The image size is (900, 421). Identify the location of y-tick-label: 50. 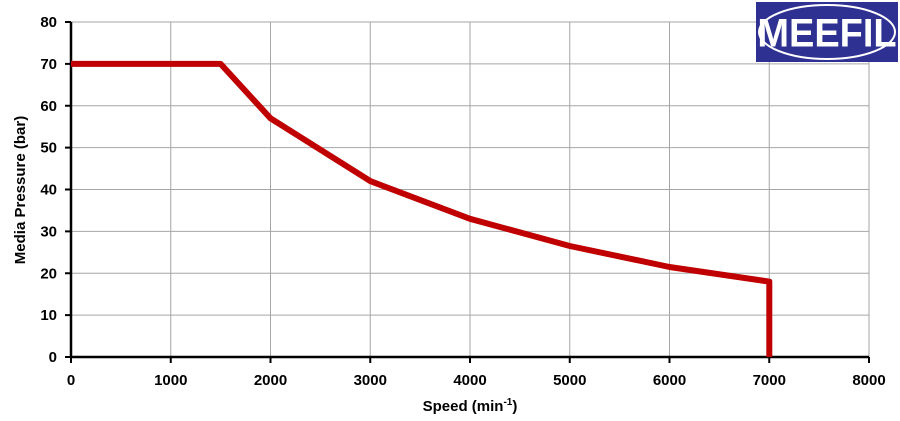
(48, 148).